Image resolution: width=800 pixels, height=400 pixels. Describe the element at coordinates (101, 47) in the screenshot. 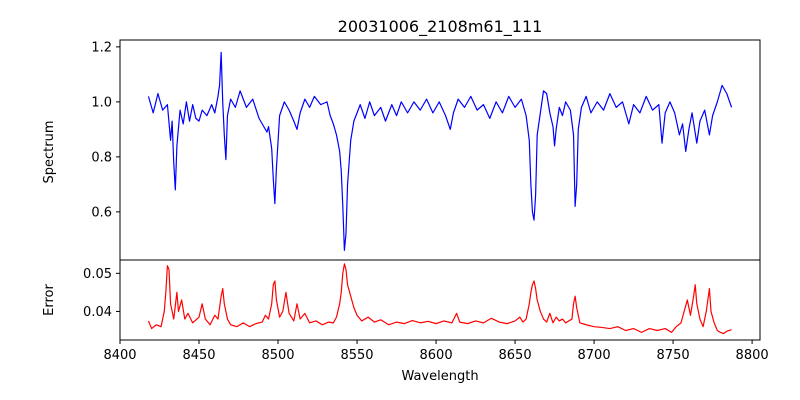

I see `spectrum-ytick-label: 1.2` at that location.